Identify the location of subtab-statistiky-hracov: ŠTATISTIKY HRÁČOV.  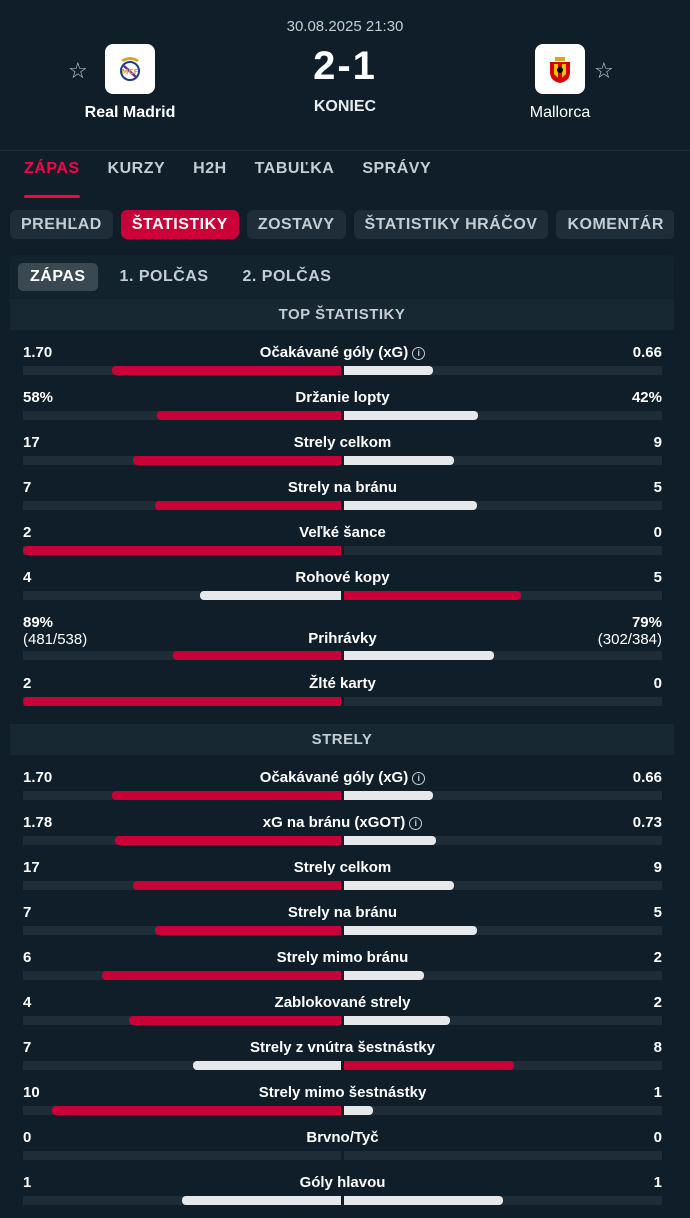
(451, 224).